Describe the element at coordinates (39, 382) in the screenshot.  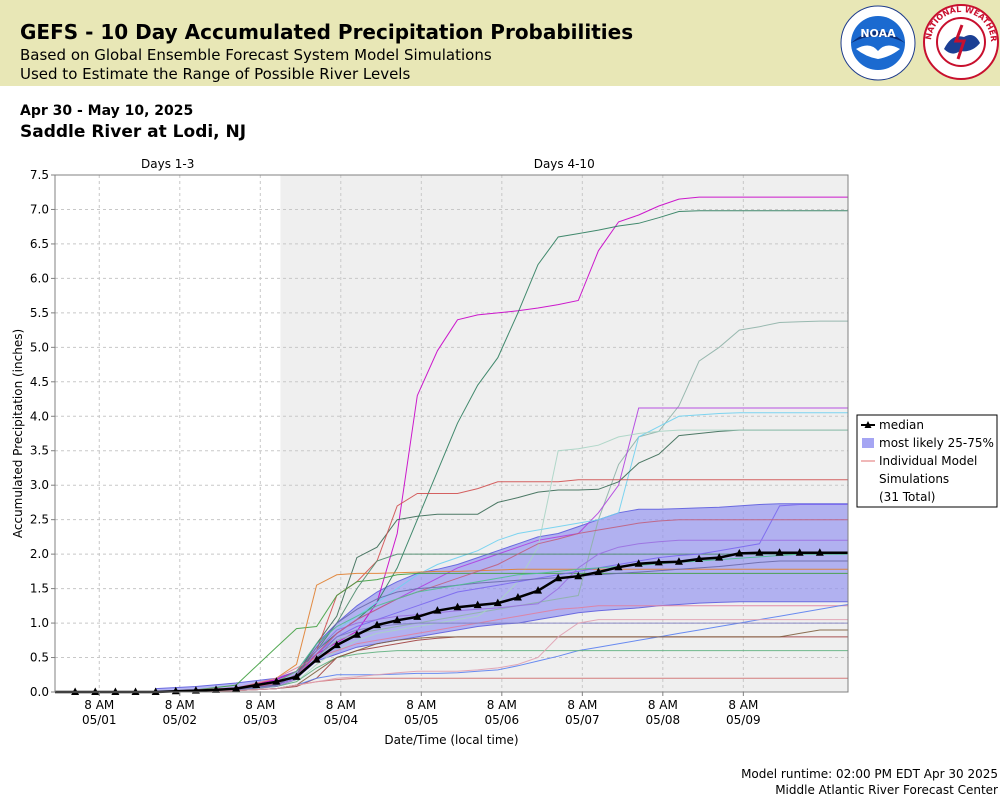
I see `y-tick-label: 4.5` at that location.